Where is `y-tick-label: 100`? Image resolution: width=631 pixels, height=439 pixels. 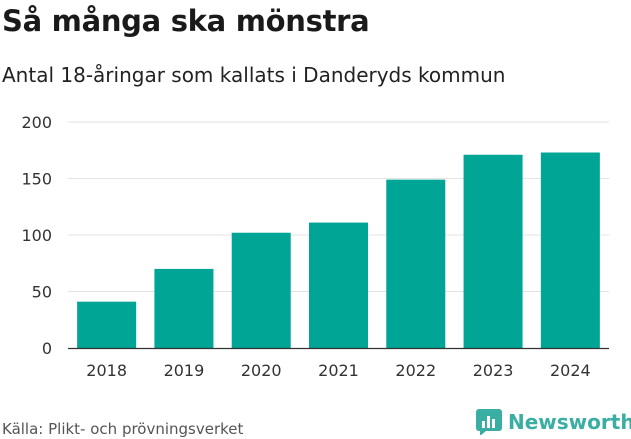
y-tick-label: 100 is located at coordinates (36, 235).